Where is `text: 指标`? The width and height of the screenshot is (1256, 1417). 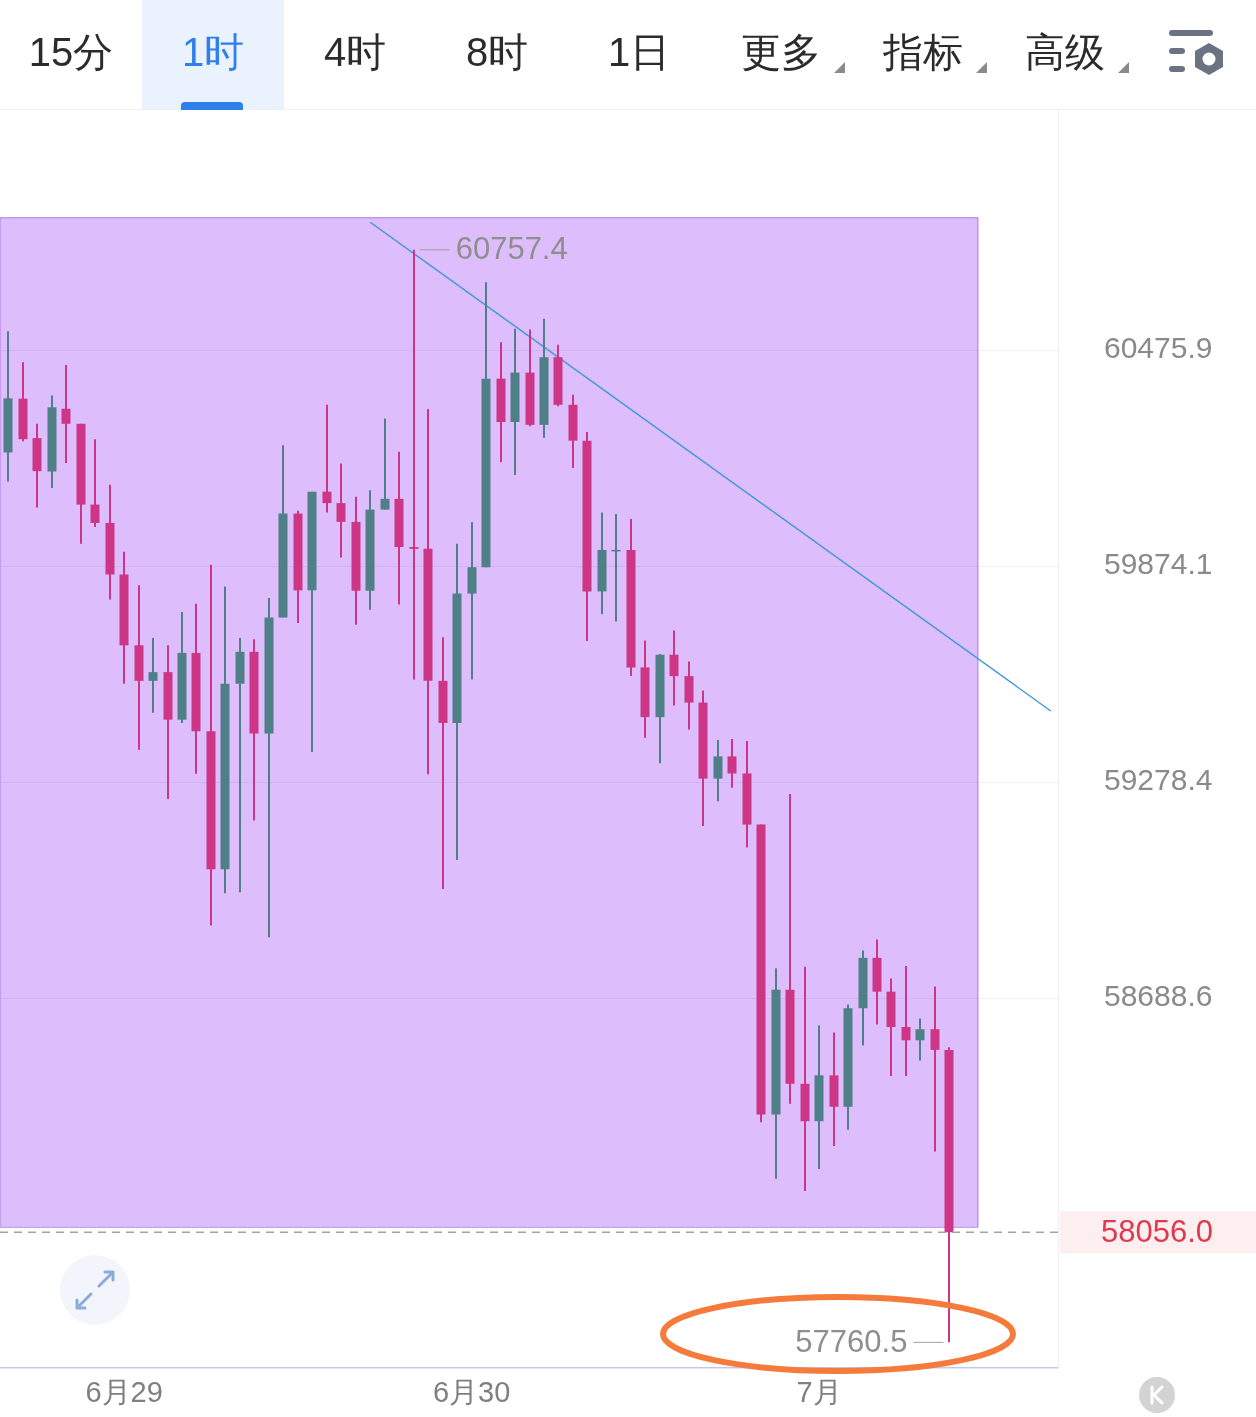
text: 指标 is located at coordinates (923, 52).